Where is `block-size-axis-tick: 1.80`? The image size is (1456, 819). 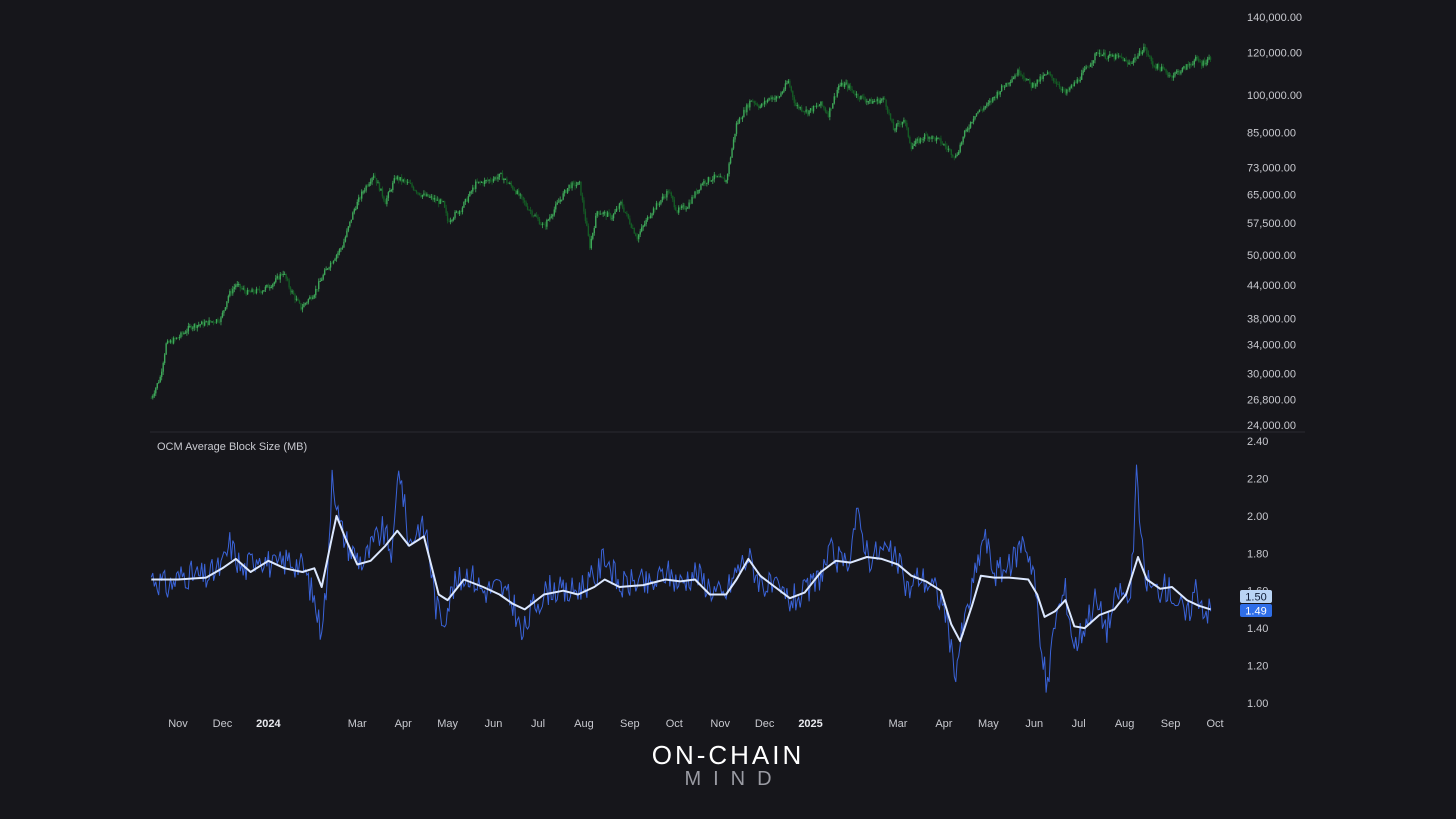 block-size-axis-tick: 1.80 is located at coordinates (1257, 554).